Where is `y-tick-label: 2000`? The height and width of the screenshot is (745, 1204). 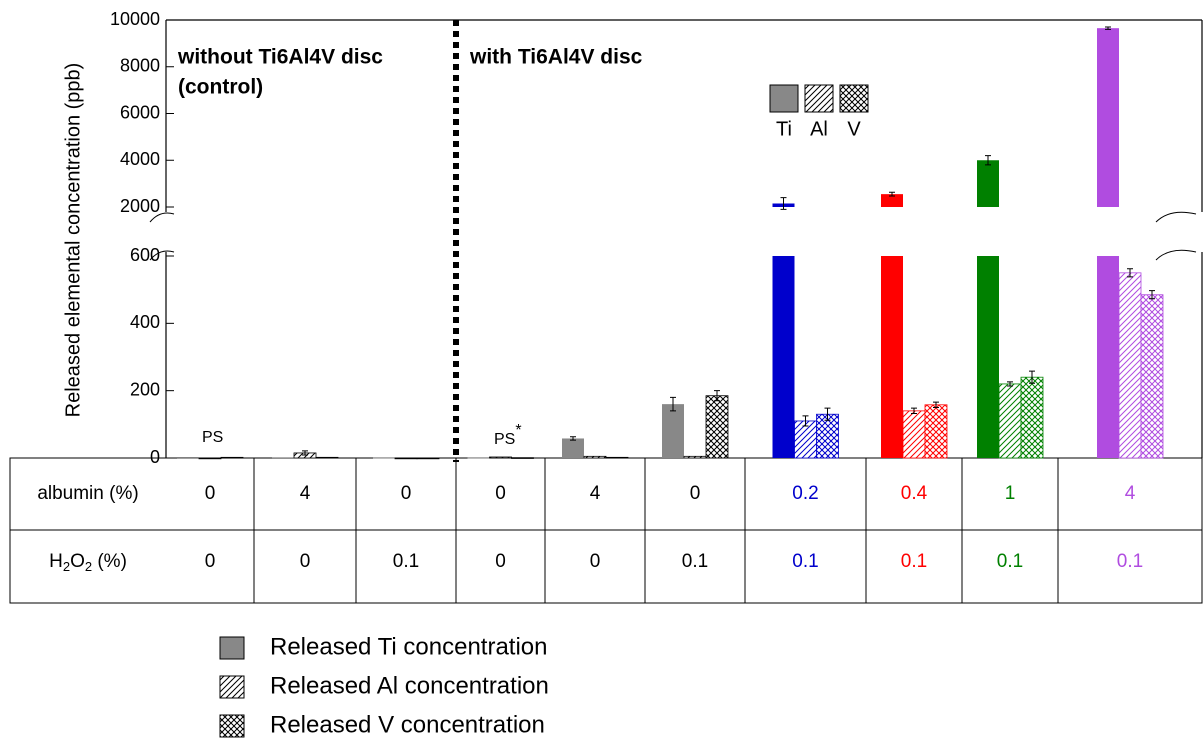 y-tick-label: 2000 is located at coordinates (140, 206).